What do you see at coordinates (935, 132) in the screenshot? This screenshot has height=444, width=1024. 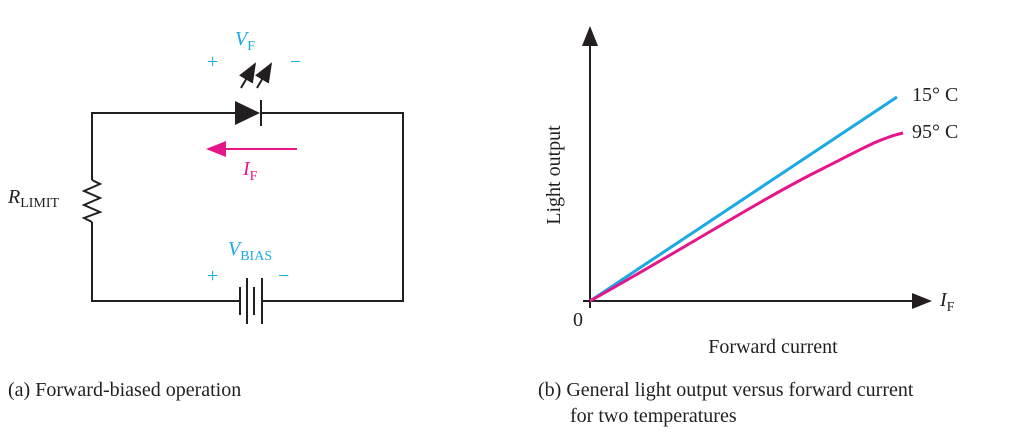 I see `curve-label: 95° C` at bounding box center [935, 132].